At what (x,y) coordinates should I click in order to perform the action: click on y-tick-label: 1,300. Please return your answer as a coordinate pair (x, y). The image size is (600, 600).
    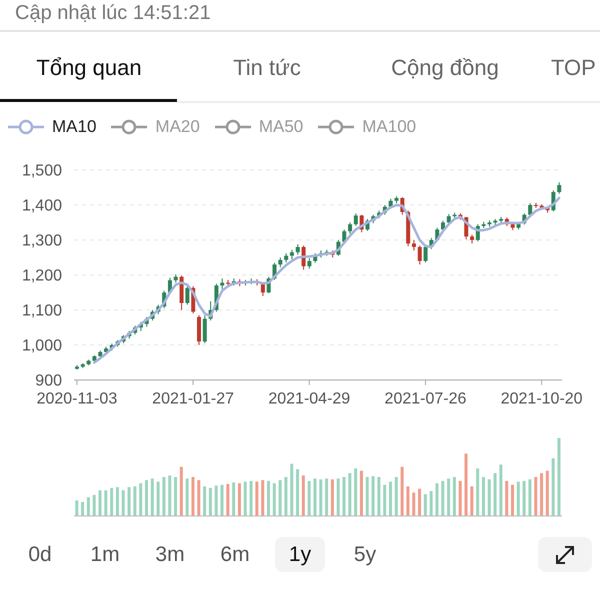
    Looking at the image, I should click on (42, 241).